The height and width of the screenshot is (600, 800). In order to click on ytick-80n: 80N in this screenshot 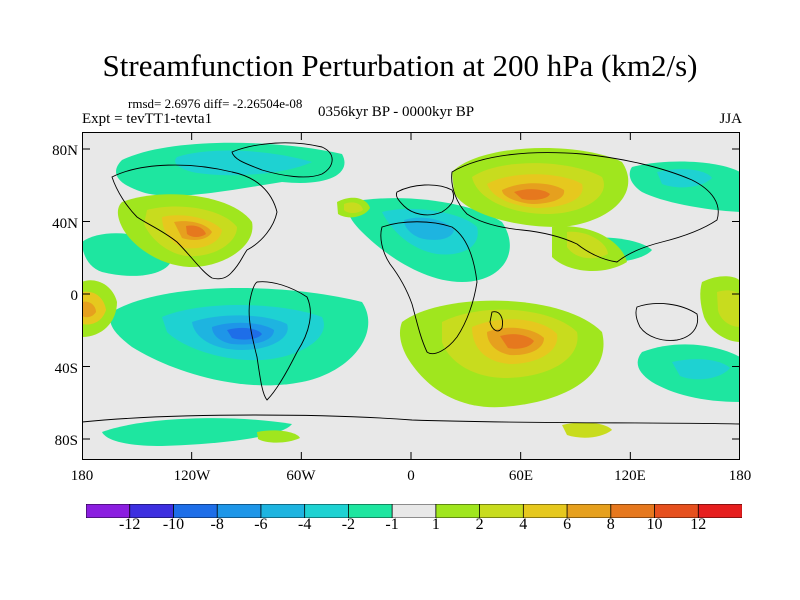, I will do `click(65, 151)`.